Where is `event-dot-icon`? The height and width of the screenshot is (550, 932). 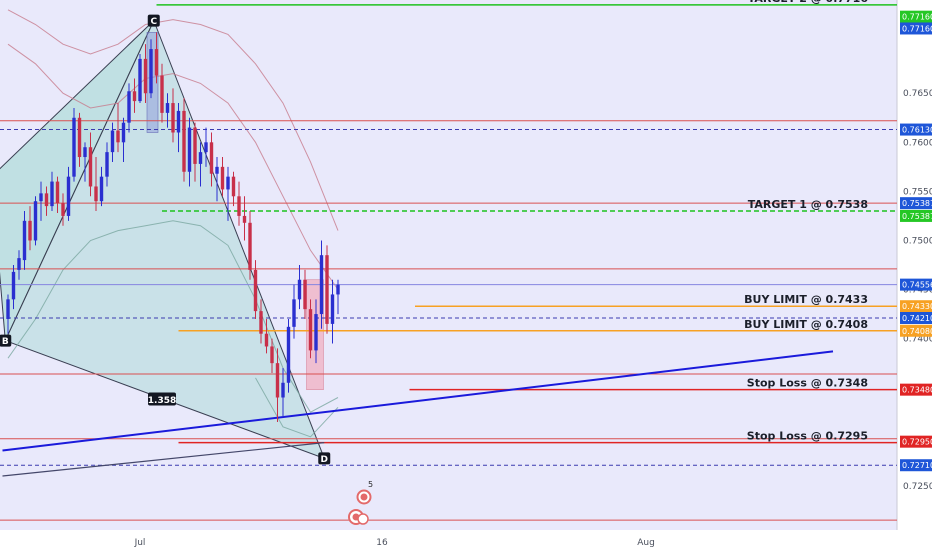 event-dot-icon is located at coordinates (364, 497).